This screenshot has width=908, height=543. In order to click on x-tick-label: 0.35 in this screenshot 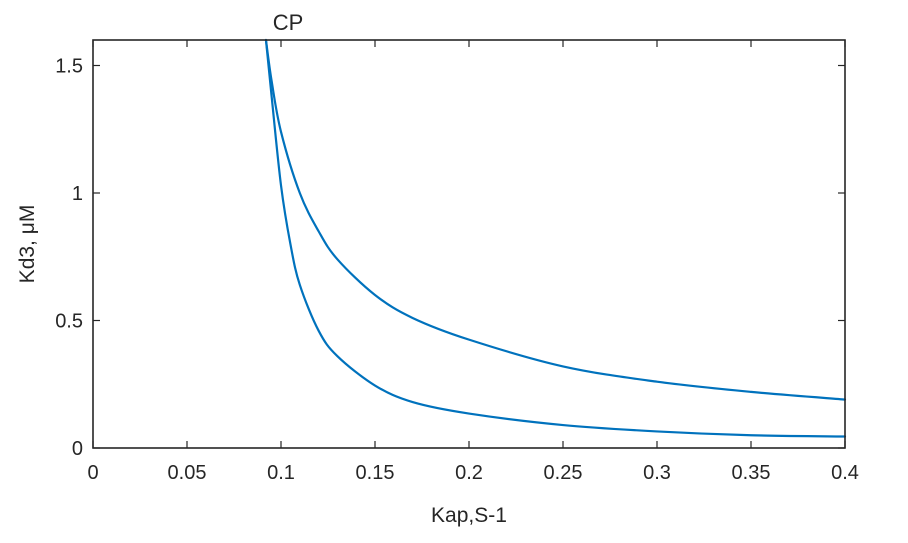, I will do `click(751, 473)`.